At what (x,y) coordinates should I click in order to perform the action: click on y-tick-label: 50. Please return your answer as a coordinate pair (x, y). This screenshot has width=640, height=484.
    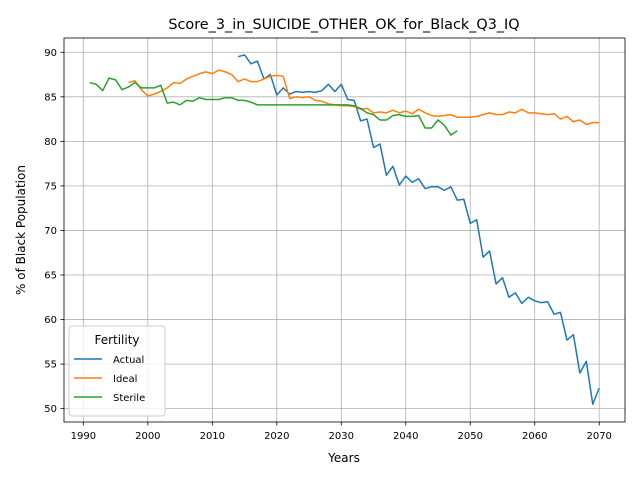
    Looking at the image, I should click on (50, 409).